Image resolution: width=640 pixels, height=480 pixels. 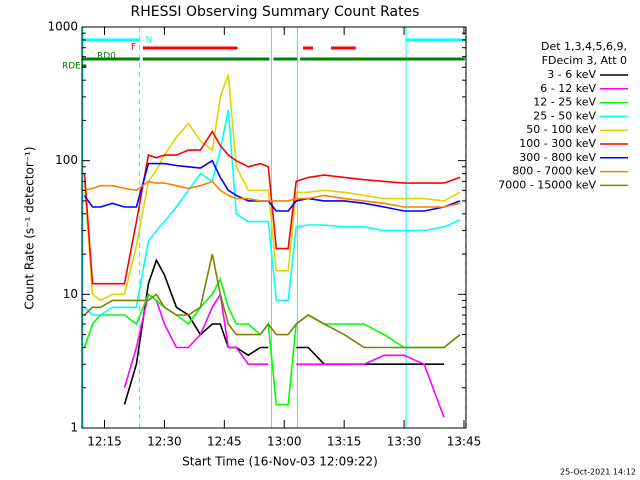 What do you see at coordinates (564, 102) in the screenshot?
I see `legend-label: 12 - 25 keV` at bounding box center [564, 102].